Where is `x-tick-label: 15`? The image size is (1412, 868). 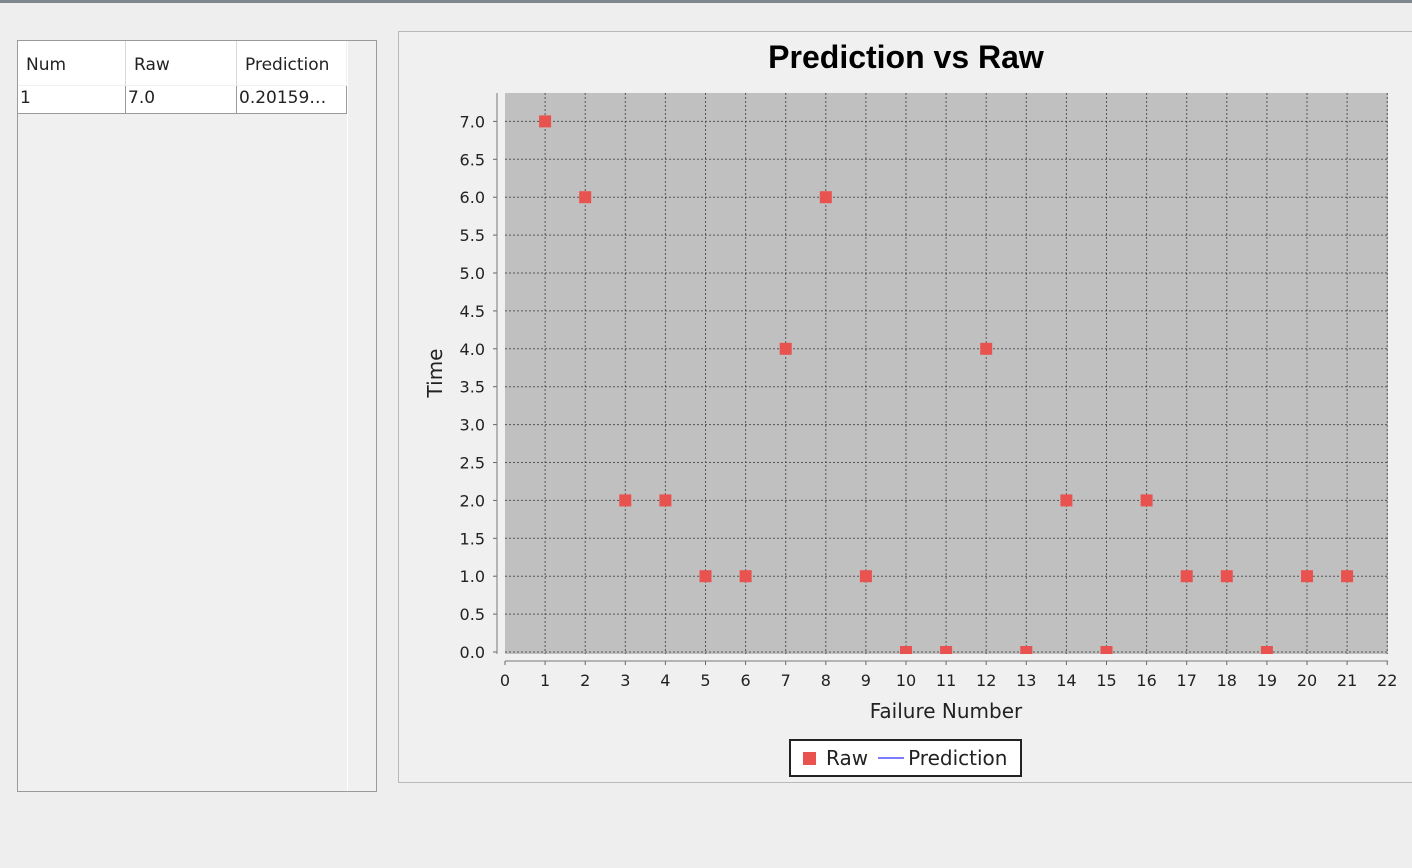
x-tick-label: 15 is located at coordinates (1106, 680).